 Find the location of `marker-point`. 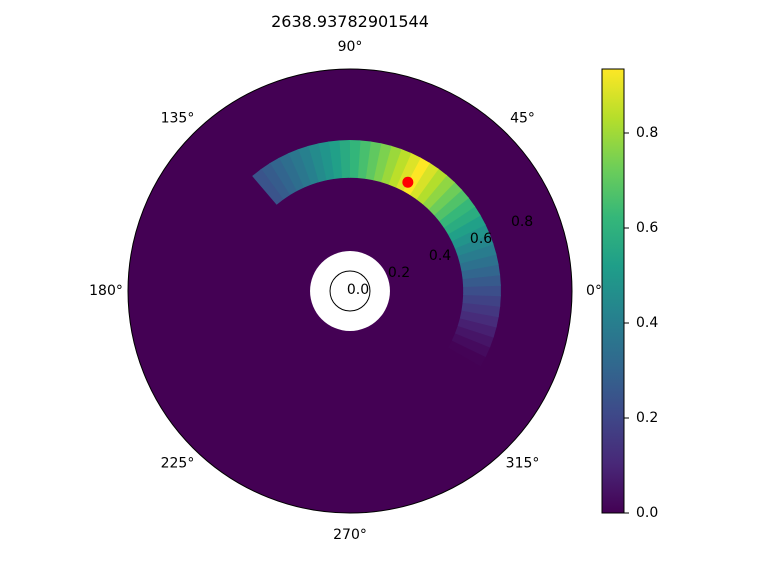

marker-point is located at coordinates (408, 182).